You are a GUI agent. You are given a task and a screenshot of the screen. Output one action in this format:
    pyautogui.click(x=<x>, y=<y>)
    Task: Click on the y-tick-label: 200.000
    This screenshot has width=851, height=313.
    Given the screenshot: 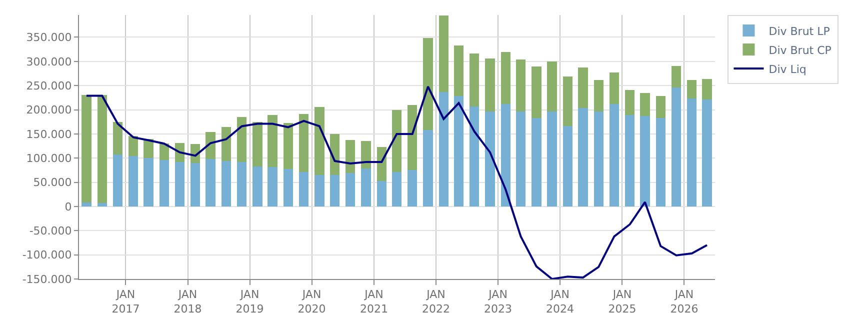 What is the action you would take?
    pyautogui.click(x=49, y=110)
    